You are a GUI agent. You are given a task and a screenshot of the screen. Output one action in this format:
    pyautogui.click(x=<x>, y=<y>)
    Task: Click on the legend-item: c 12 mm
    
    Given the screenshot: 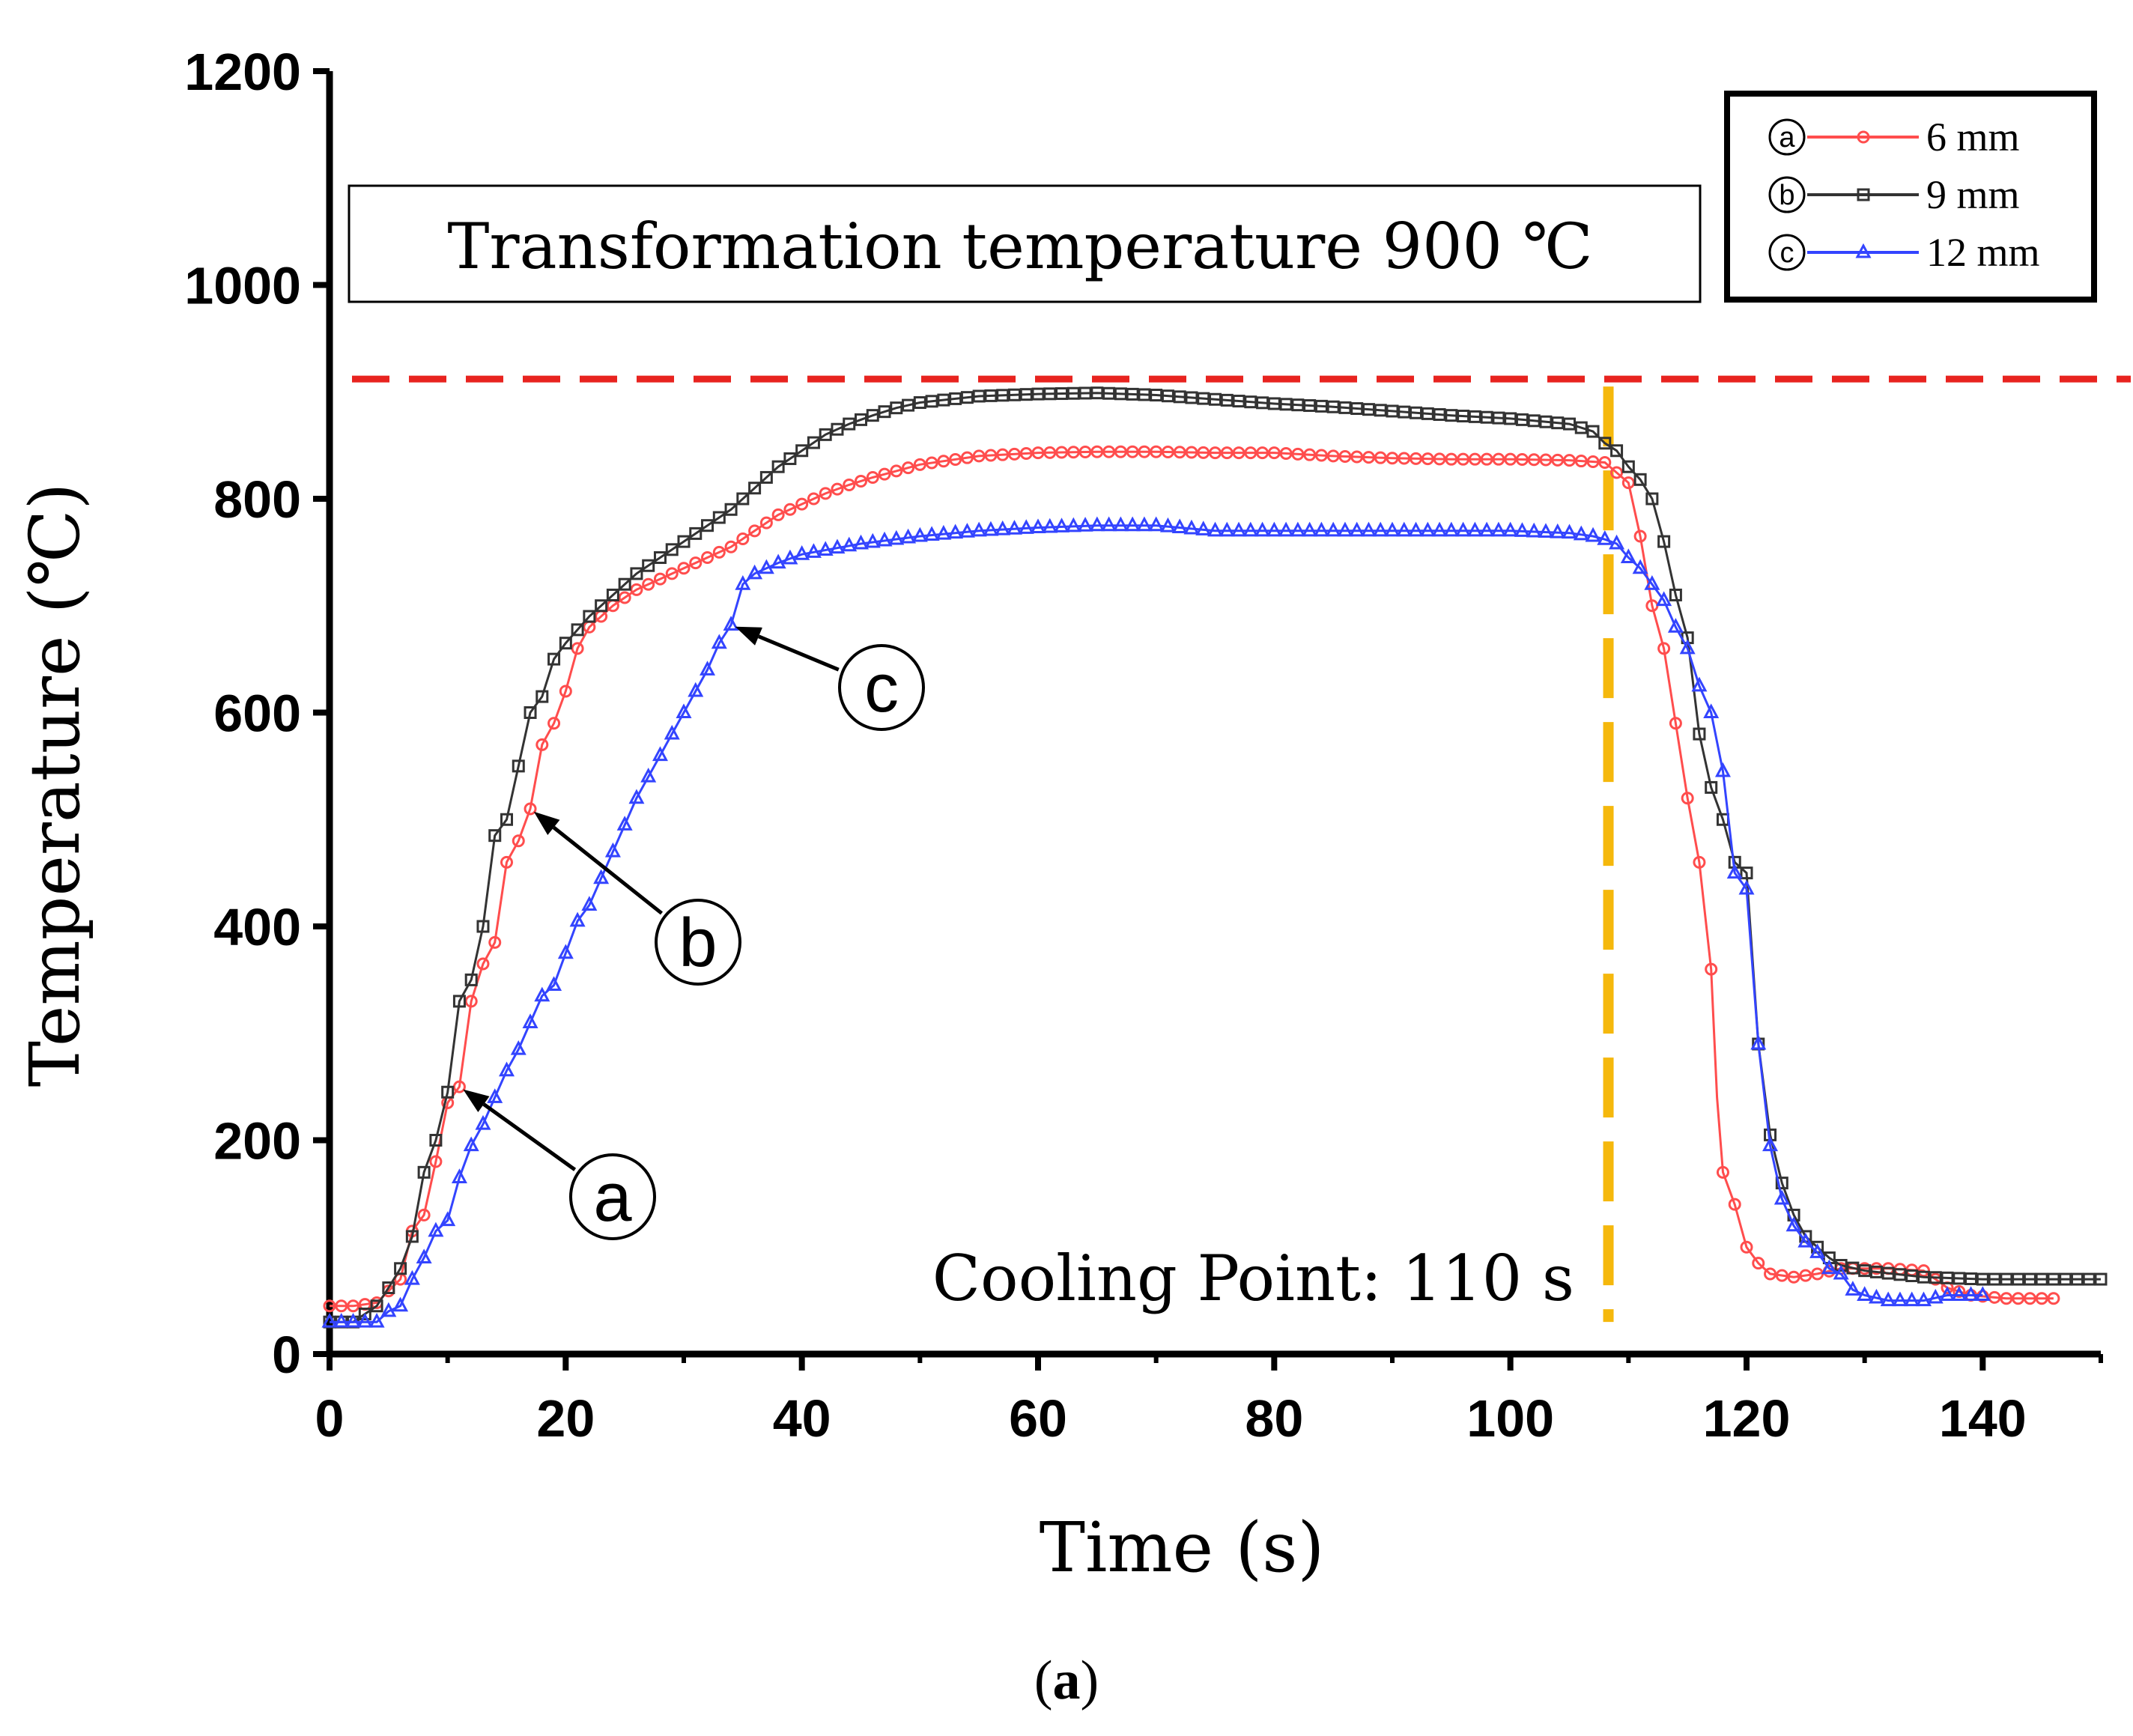 What is the action you would take?
    pyautogui.click(x=1904, y=252)
    